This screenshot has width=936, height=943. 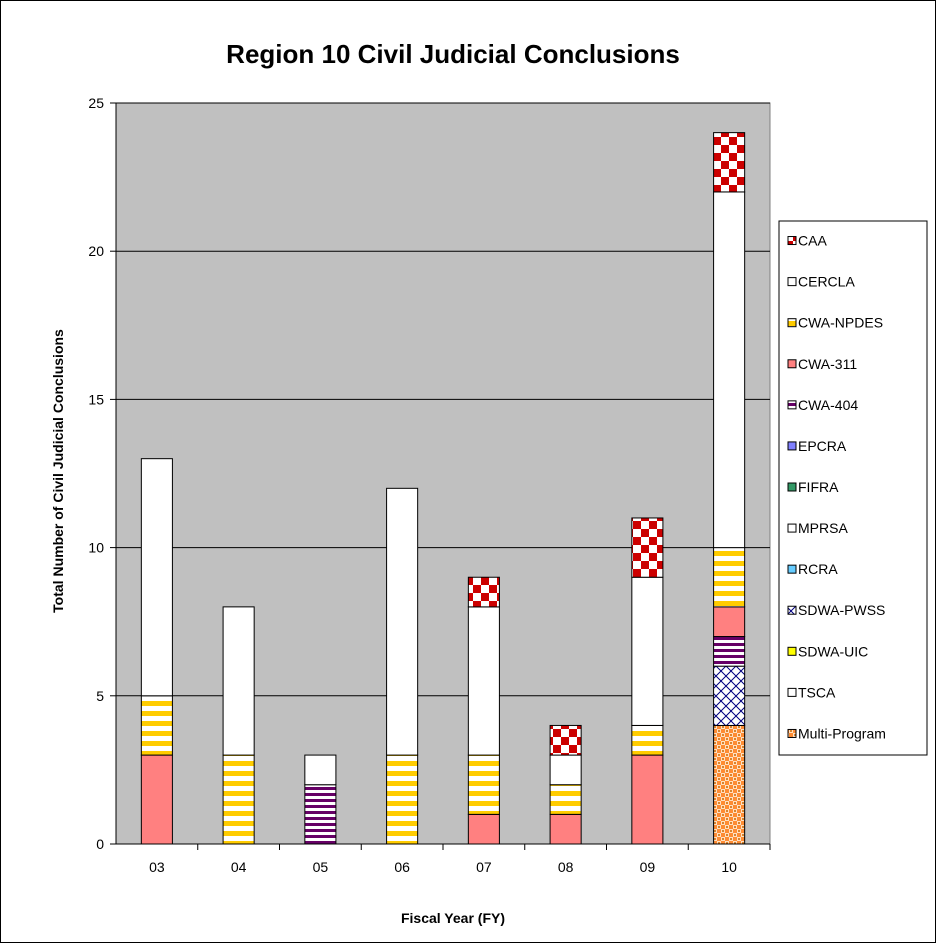 I want to click on x-tick-label: 03, so click(x=157, y=867).